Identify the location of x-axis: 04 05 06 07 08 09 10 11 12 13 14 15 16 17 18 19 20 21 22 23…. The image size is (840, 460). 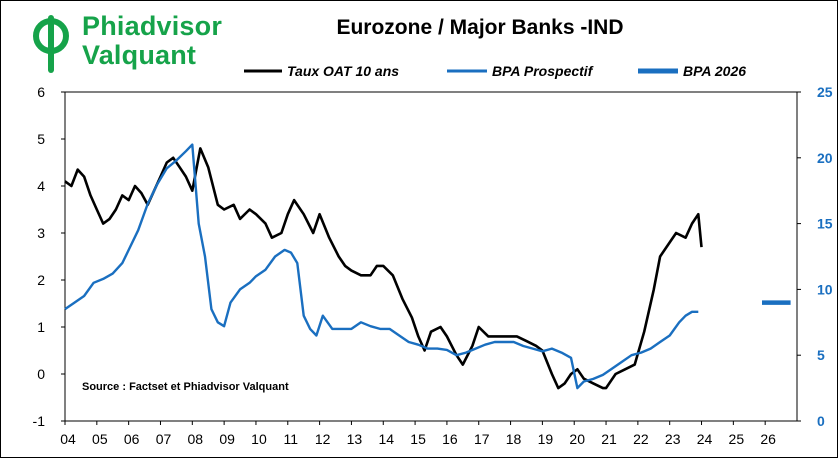
(418, 434).